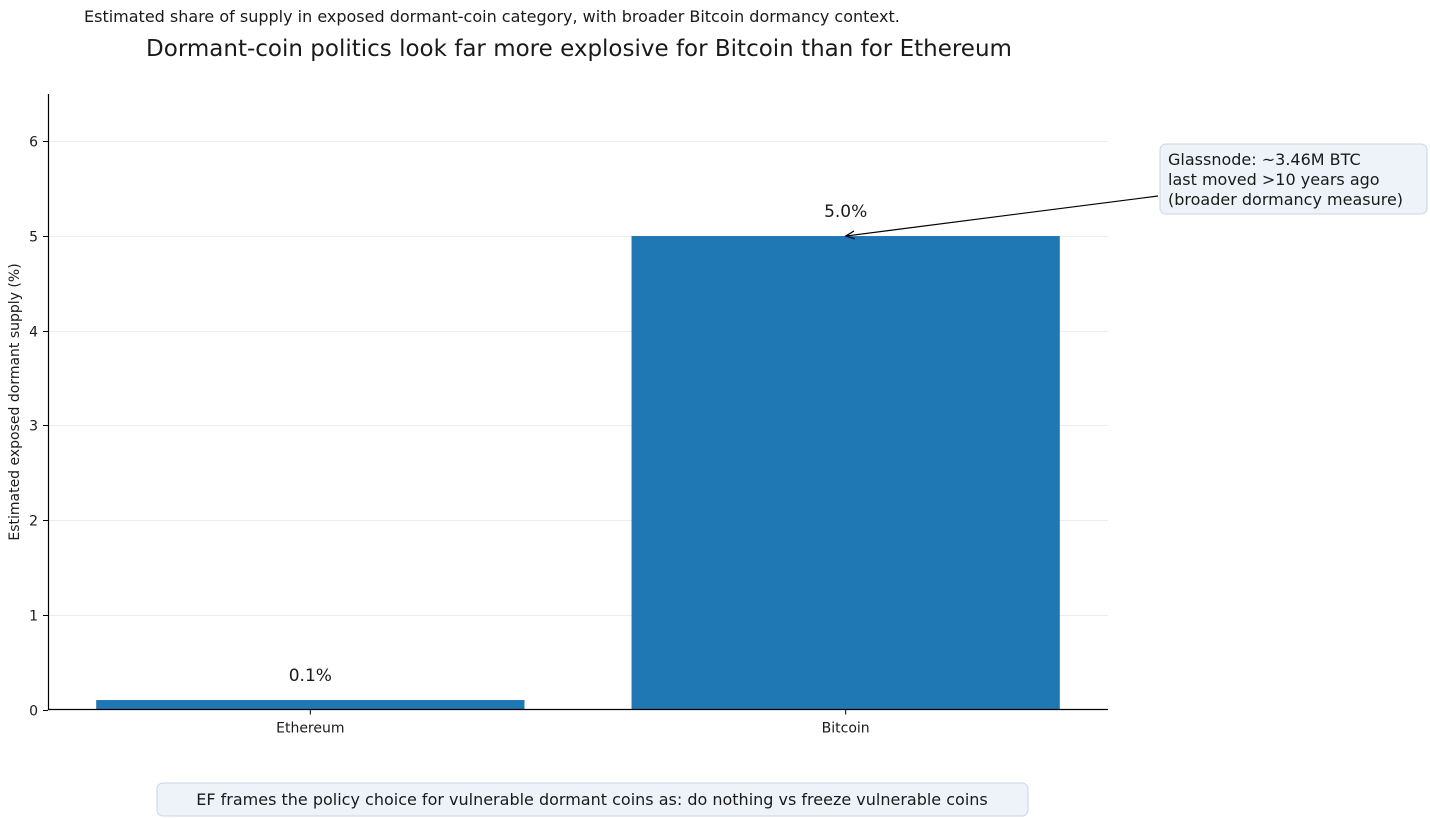  Describe the element at coordinates (1264, 159) in the screenshot. I see `annotation-line-1: Glassnode: ~3.46M BTC` at that location.